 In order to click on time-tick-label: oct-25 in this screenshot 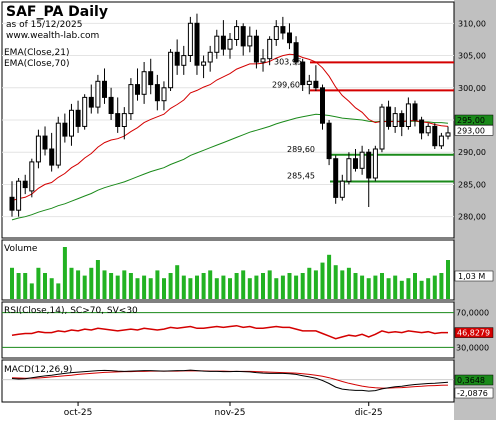, I will do `click(78, 413)`.